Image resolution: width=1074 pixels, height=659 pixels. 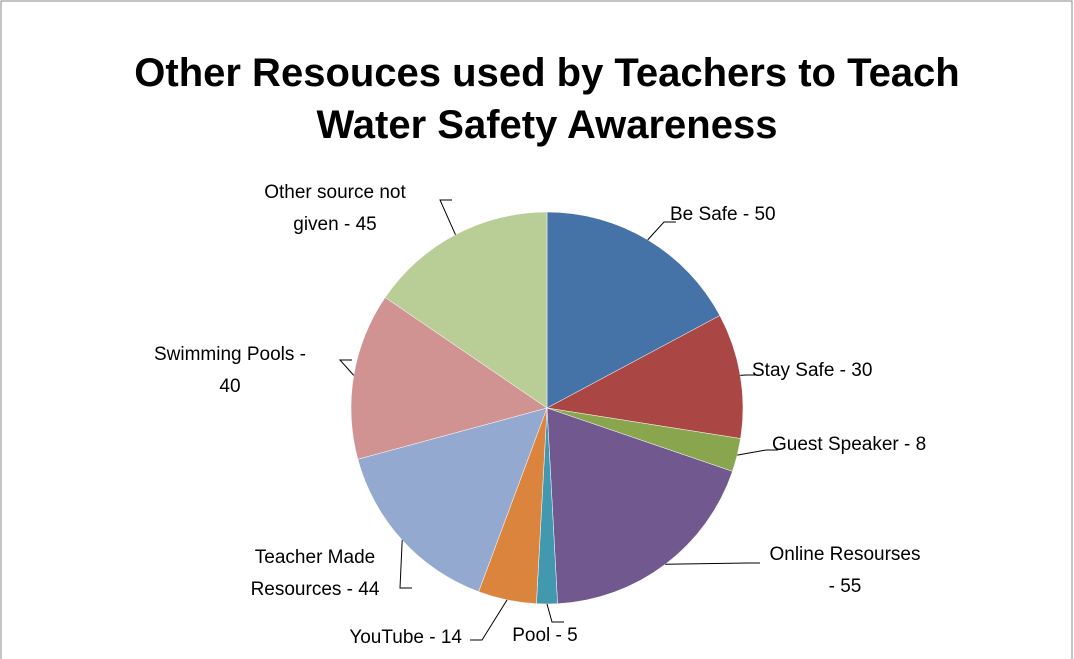 What do you see at coordinates (812, 370) in the screenshot?
I see `data-label: Stay Safe - 30` at bounding box center [812, 370].